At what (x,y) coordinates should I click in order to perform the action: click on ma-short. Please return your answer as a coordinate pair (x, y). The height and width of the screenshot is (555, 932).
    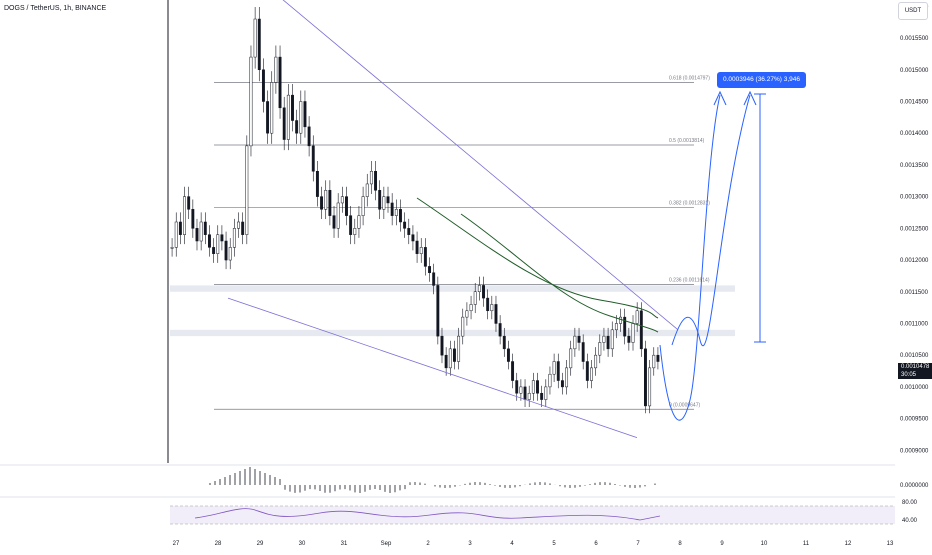
    Looking at the image, I should click on (559, 273).